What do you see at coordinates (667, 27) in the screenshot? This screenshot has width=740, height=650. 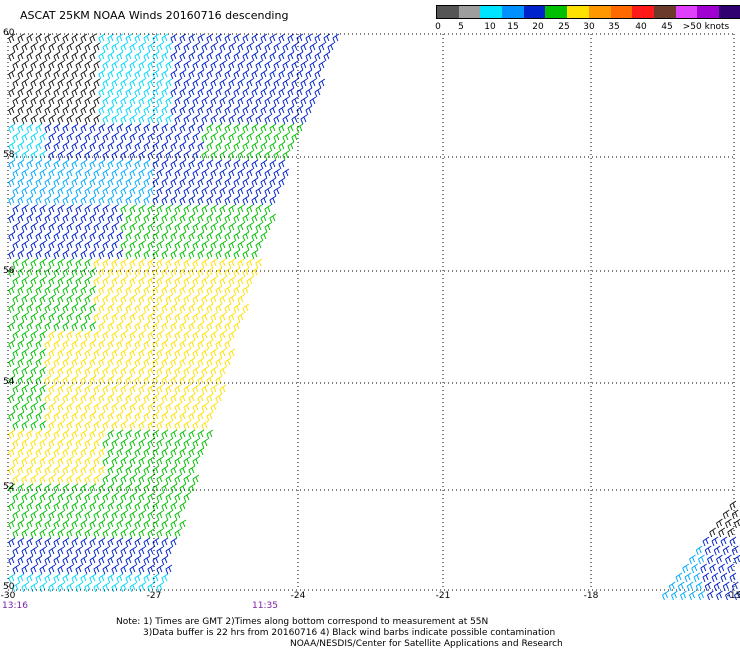 I see `legend-label: 45` at bounding box center [667, 27].